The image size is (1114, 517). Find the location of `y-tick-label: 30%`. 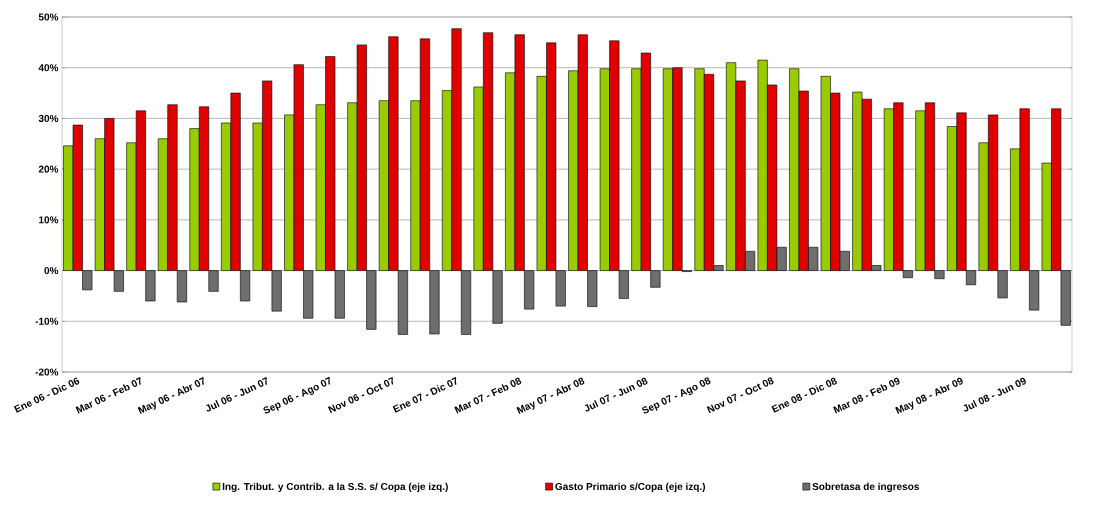

y-tick-label: 30% is located at coordinates (48, 118).